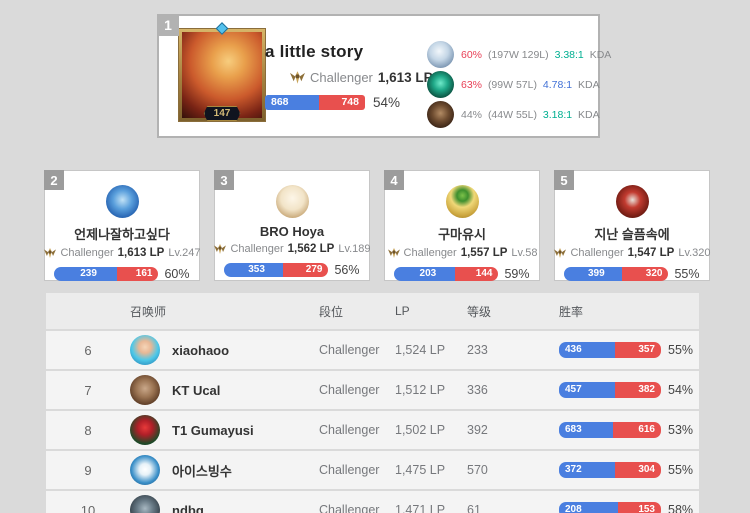 This screenshot has width=750, height=513. I want to click on tier-row: Challenger 1,547 LP Lv.320, so click(632, 253).